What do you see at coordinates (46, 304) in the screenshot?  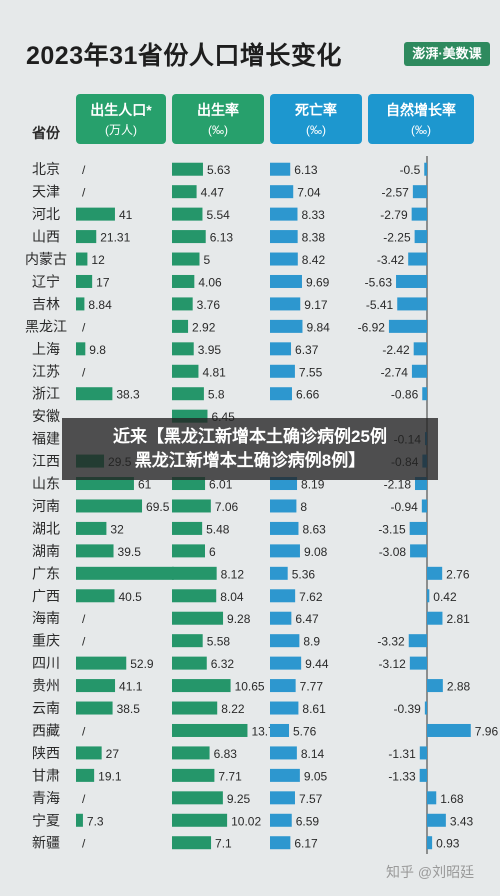 I see `province-label: 吉林` at bounding box center [46, 304].